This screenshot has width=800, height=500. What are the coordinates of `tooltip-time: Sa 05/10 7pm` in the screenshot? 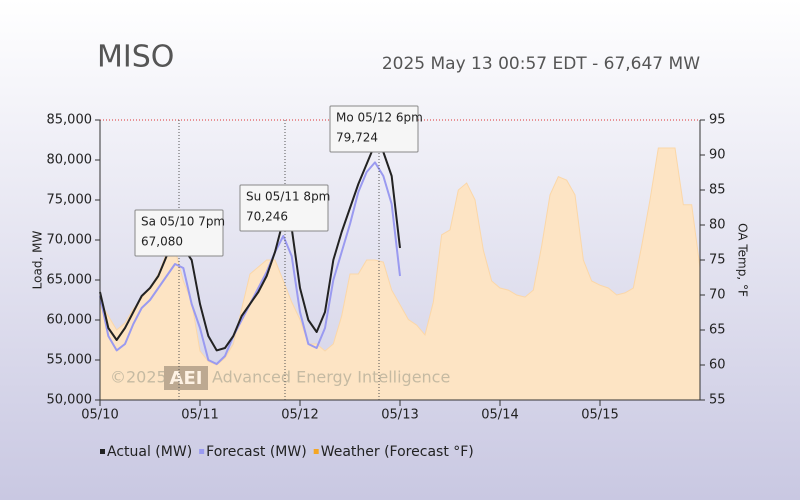 It's located at (183, 222).